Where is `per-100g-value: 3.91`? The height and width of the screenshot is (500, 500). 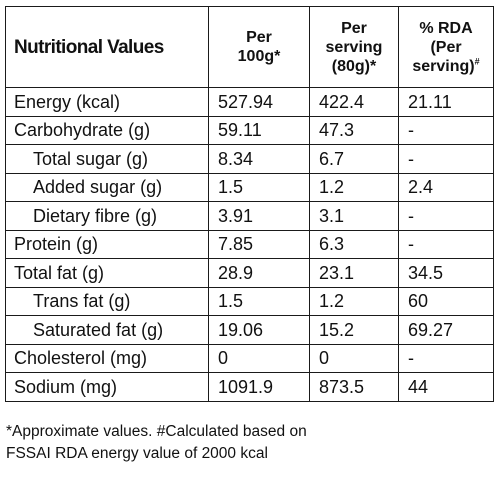
per-100g-value: 3.91 is located at coordinates (259, 216).